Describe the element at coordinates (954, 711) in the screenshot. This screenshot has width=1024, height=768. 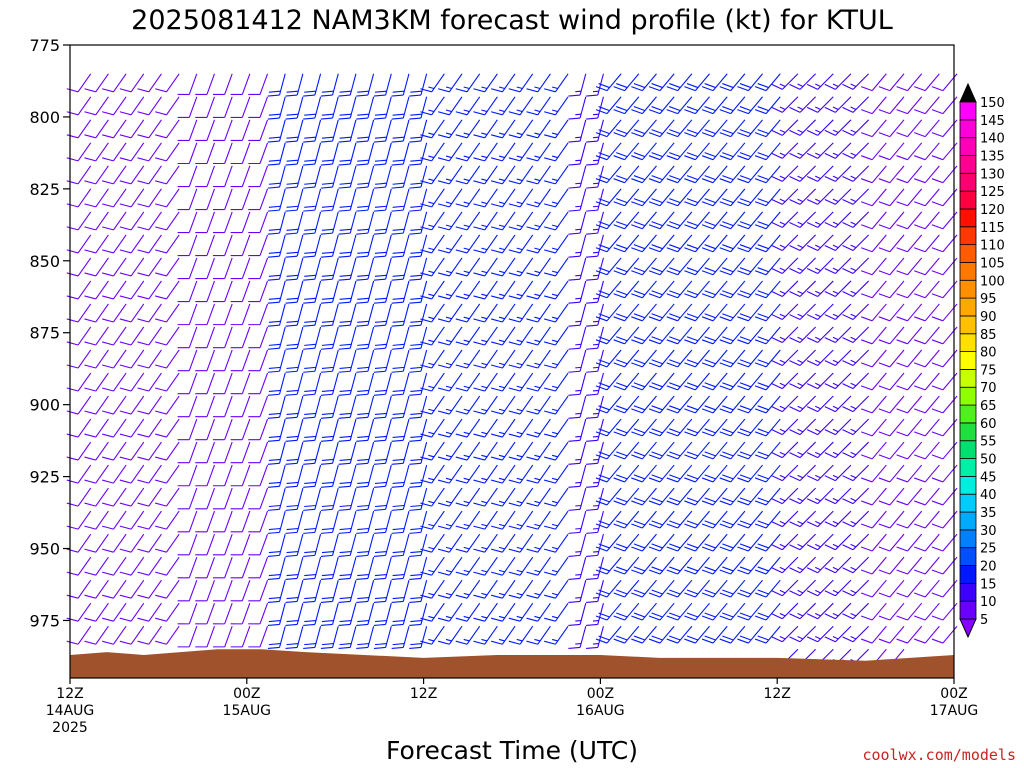
I see `x-tick-label: 17AUG` at that location.